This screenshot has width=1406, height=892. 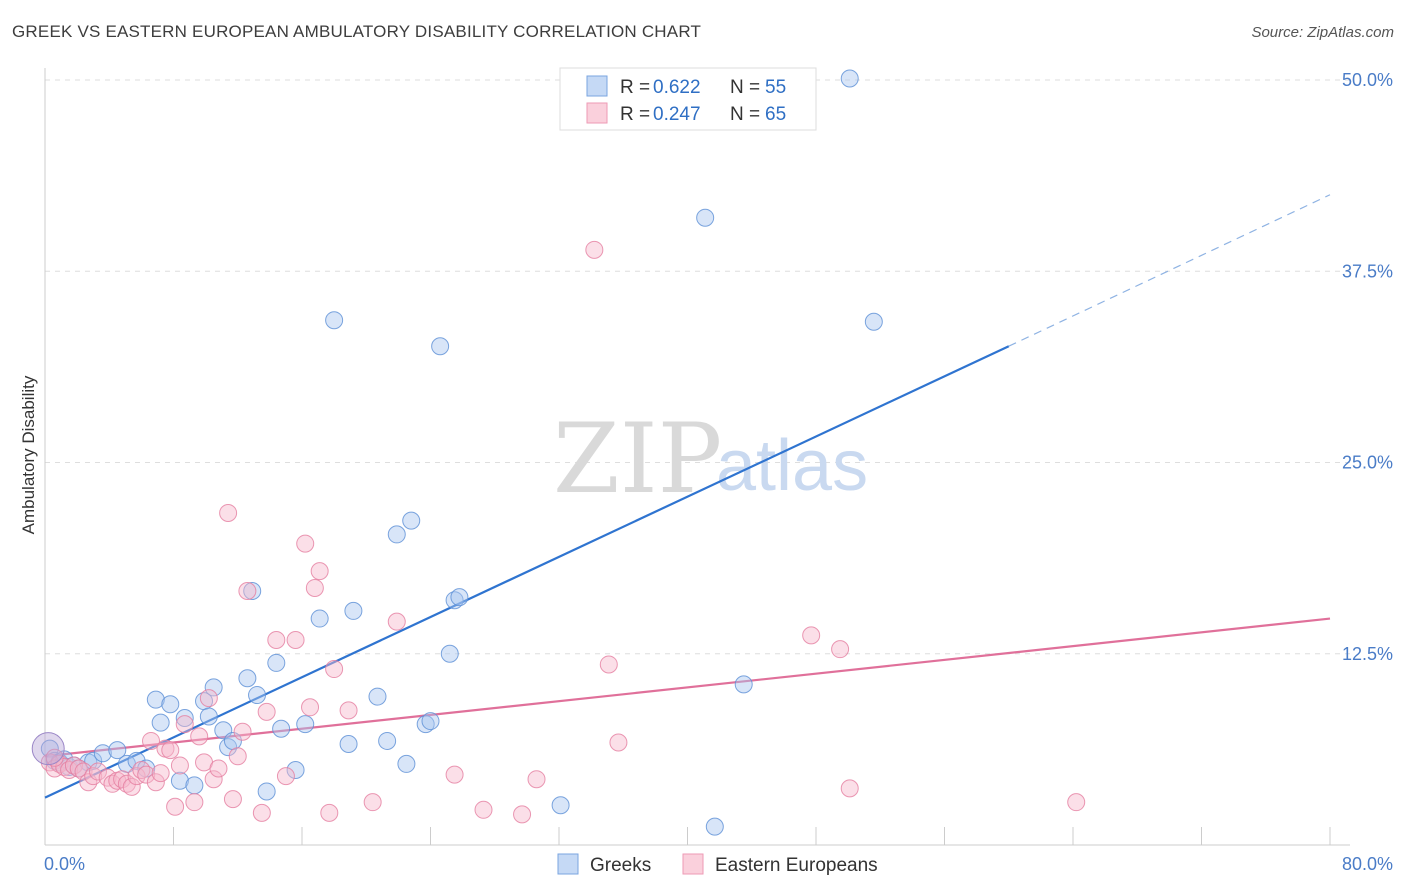 What do you see at coordinates (1367, 367) in the screenshot?
I see `y-tick-labels: 12.5% 25.0% 37.5% 50.0%` at bounding box center [1367, 367].